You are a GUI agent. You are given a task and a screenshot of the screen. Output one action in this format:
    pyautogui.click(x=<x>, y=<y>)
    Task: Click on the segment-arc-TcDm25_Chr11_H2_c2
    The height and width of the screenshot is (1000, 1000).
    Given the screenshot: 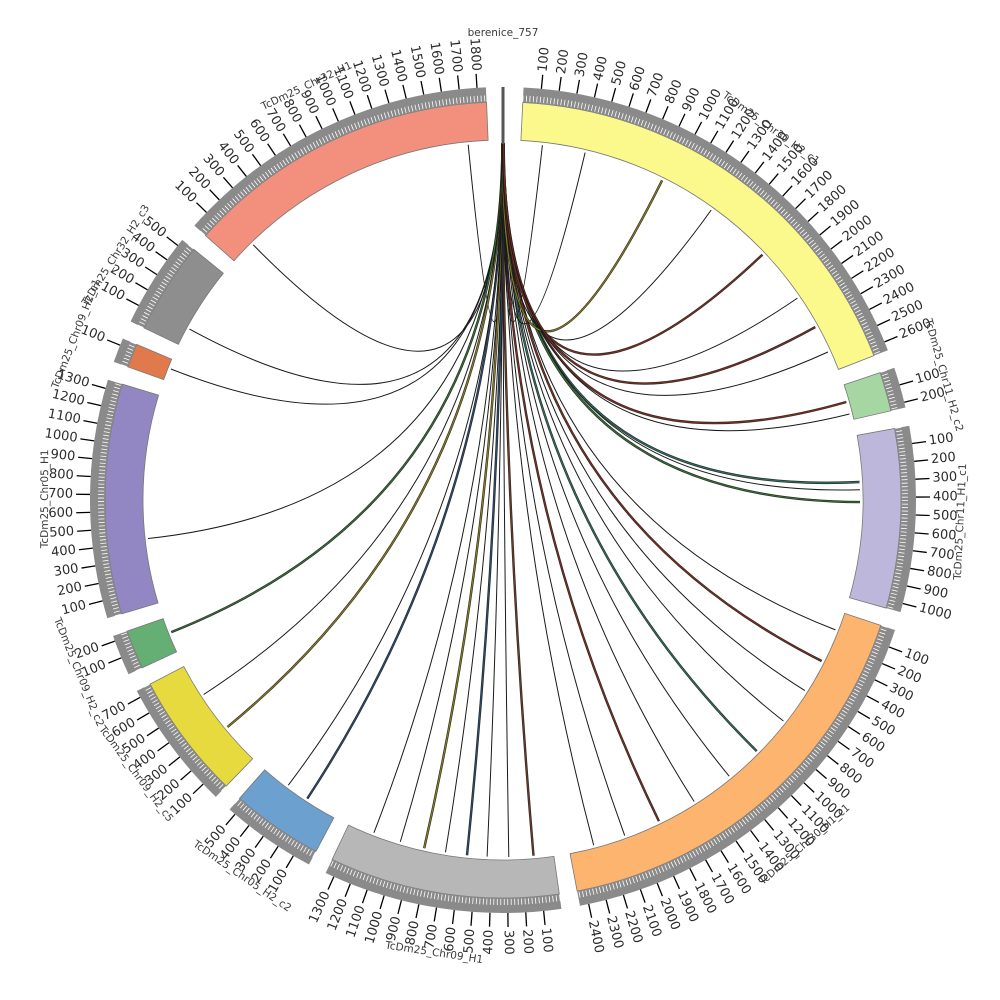 What is the action you would take?
    pyautogui.click(x=867, y=396)
    